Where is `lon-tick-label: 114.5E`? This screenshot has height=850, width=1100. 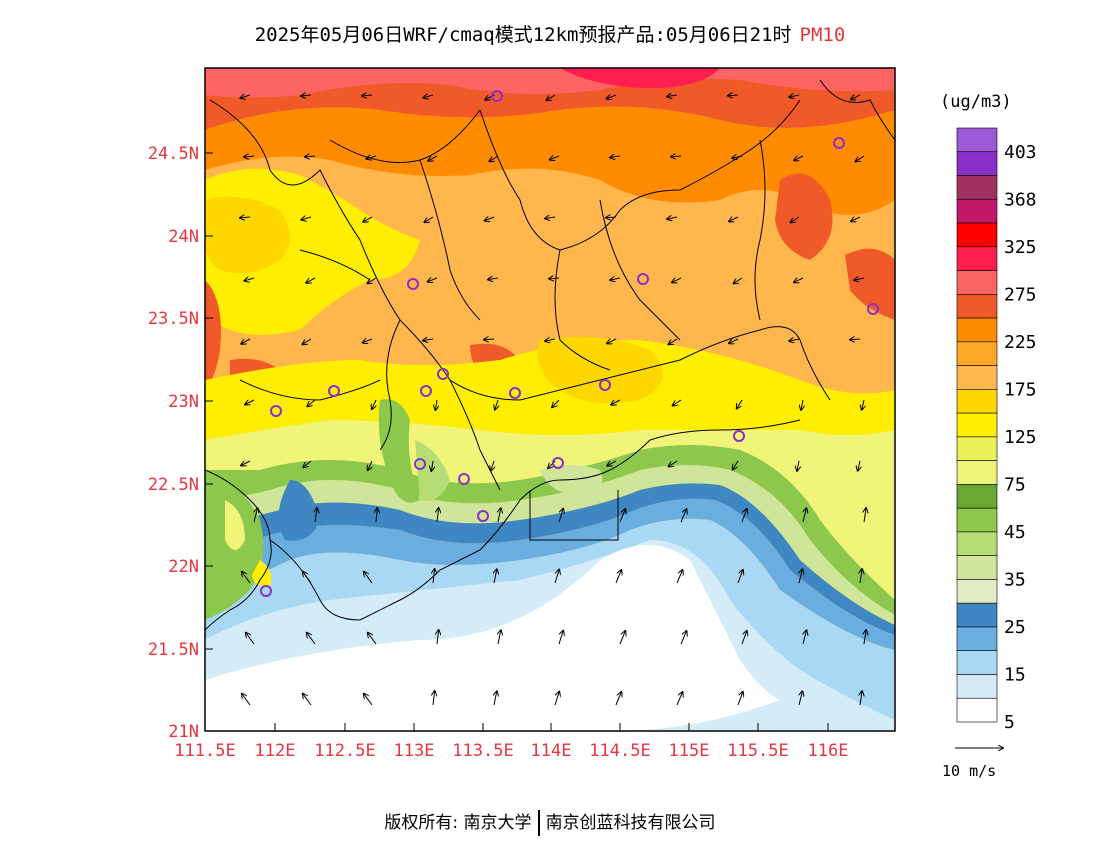
lon-tick-label: 114.5E is located at coordinates (619, 751).